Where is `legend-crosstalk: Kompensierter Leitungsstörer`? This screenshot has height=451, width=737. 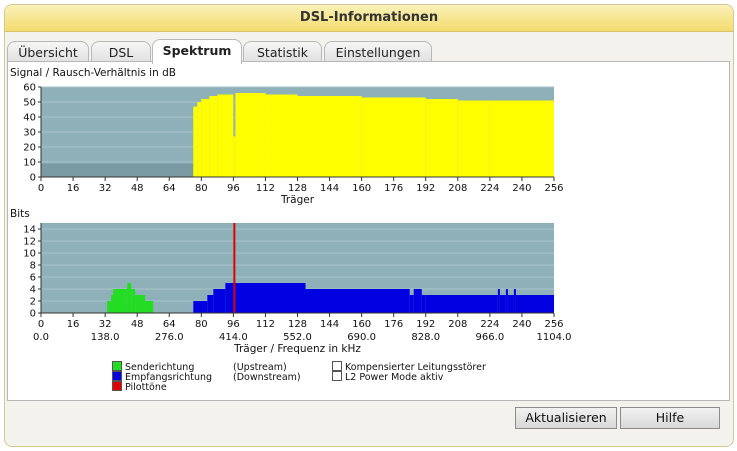
legend-crosstalk: Kompensierter Leitungsstörer is located at coordinates (409, 367).